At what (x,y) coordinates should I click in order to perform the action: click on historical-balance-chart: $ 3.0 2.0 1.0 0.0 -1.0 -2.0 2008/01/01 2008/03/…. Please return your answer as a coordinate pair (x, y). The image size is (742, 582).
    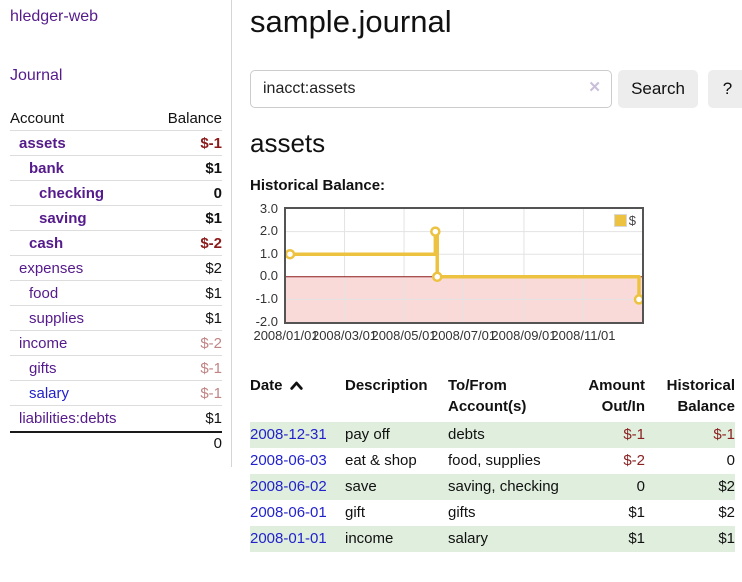
    Looking at the image, I should click on (448, 275).